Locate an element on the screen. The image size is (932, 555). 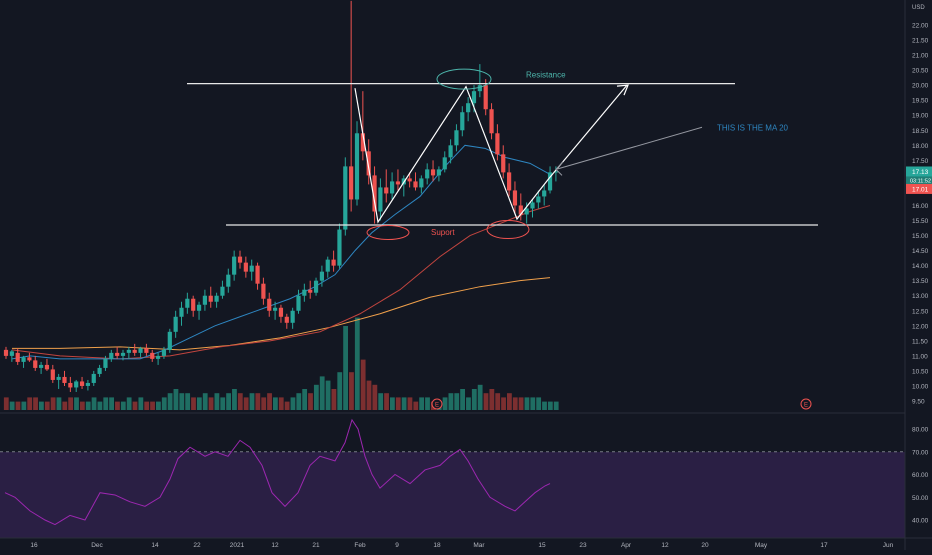
time-tick-label: 21 is located at coordinates (316, 545).